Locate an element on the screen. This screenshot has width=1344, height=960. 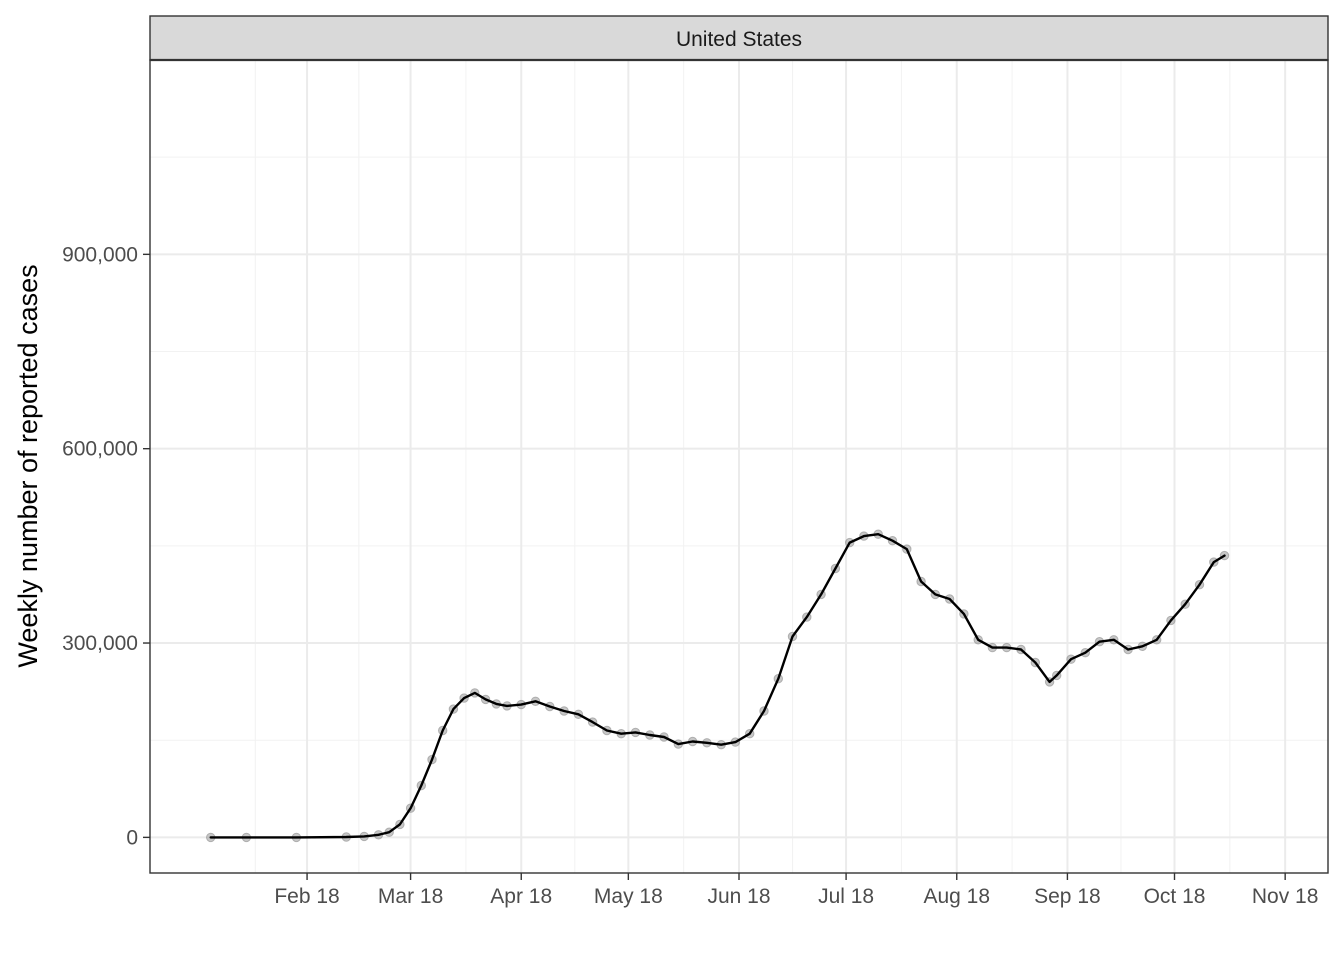
x-tick-label: May 18 is located at coordinates (628, 896).